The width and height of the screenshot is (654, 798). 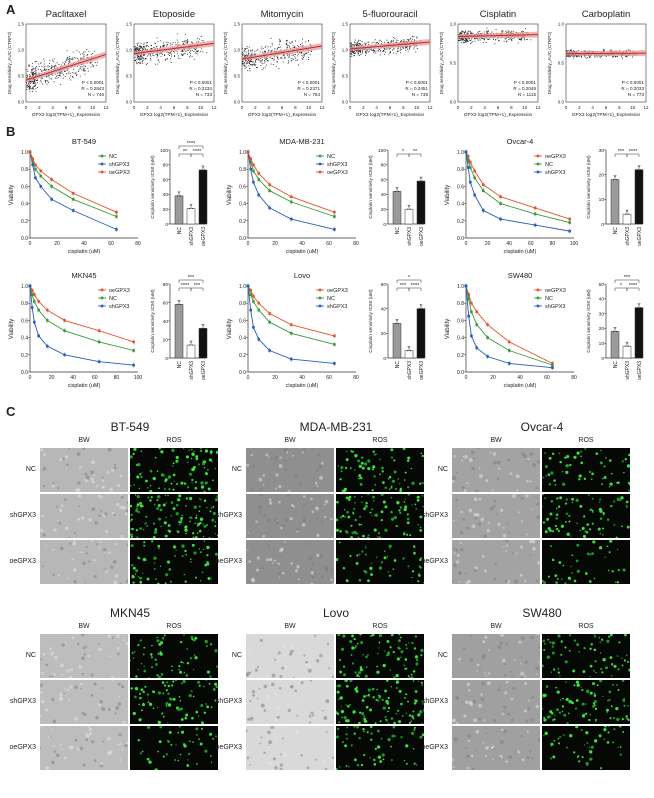 I want to click on scatter-title: Carboplatin, so click(x=606, y=14).